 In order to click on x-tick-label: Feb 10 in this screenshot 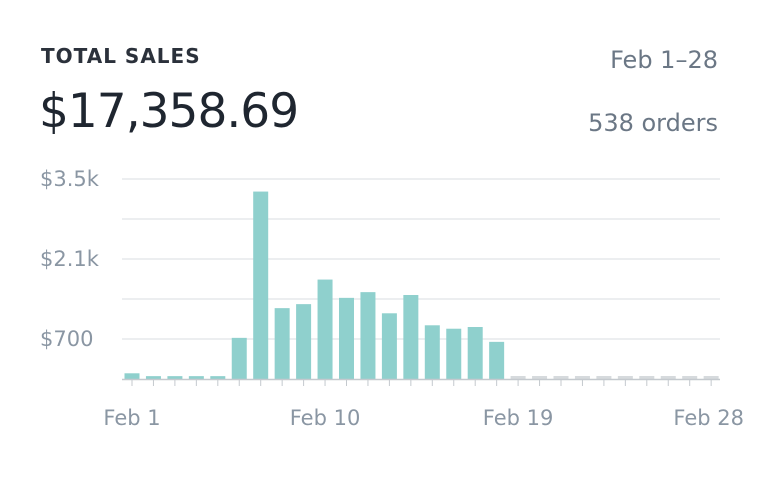, I will do `click(325, 418)`.